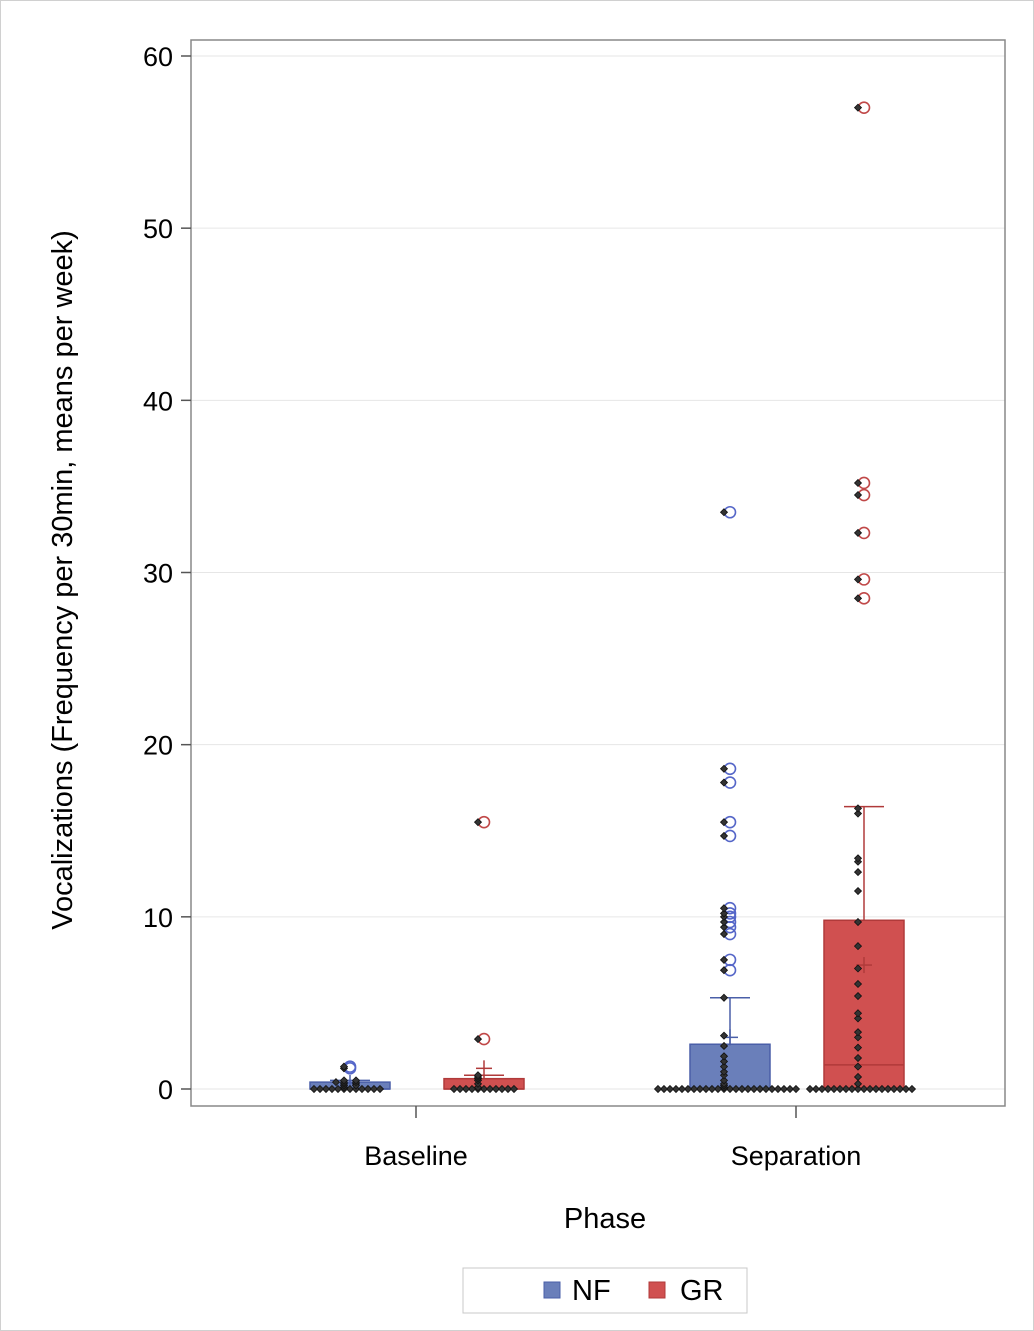 Image resolution: width=1034 pixels, height=1331 pixels. I want to click on legend: NF GR, so click(605, 1290).